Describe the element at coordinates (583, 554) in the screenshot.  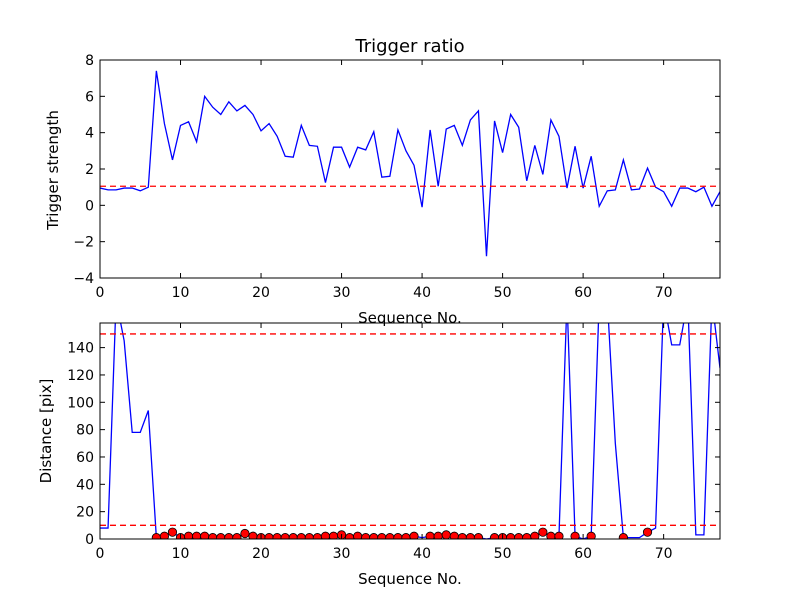
I see `bottom-x-tick-label: 60` at that location.